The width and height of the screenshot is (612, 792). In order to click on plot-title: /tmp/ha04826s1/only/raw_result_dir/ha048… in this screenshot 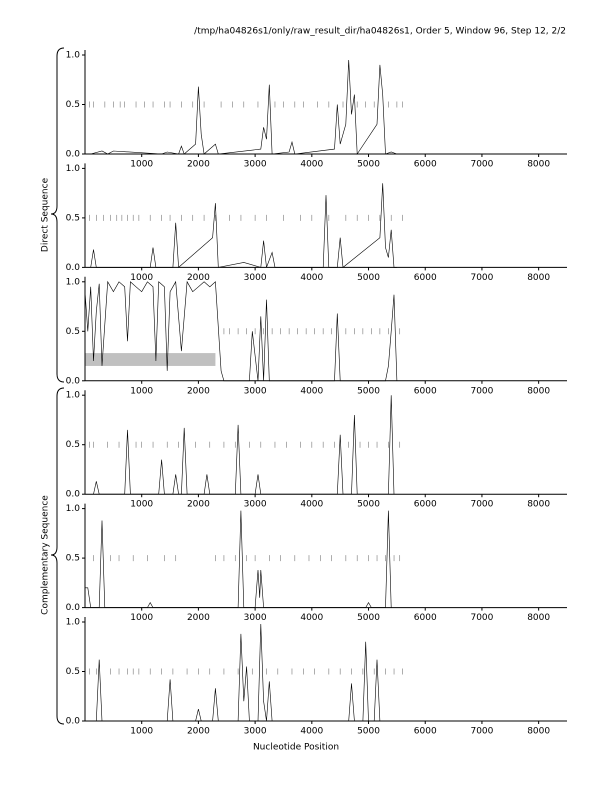, I will do `click(380, 32)`.